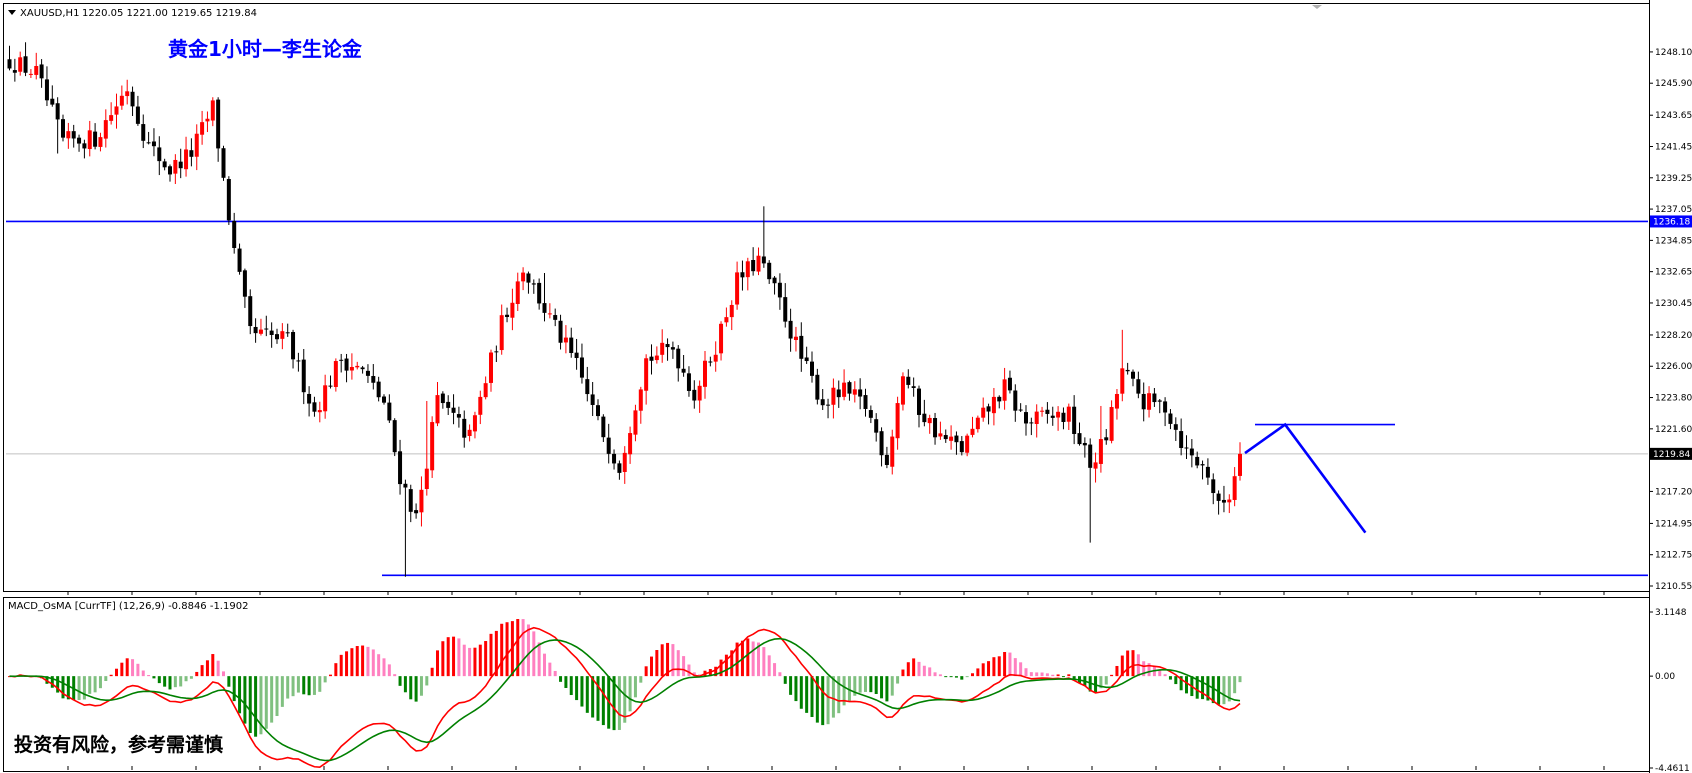 The image size is (1692, 773). What do you see at coordinates (1673, 430) in the screenshot?
I see `price-tick-label: 1221.60` at bounding box center [1673, 430].